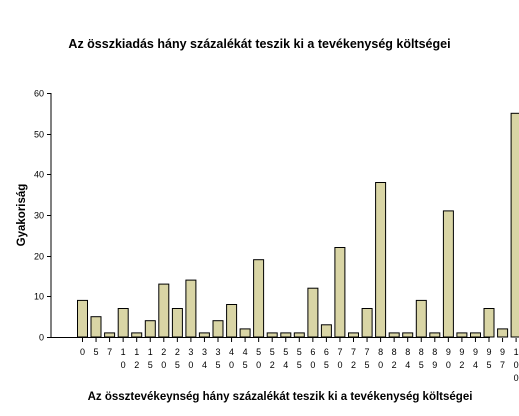  Describe the element at coordinates (39, 216) in the screenshot. I see `y-tick-label: 30` at that location.